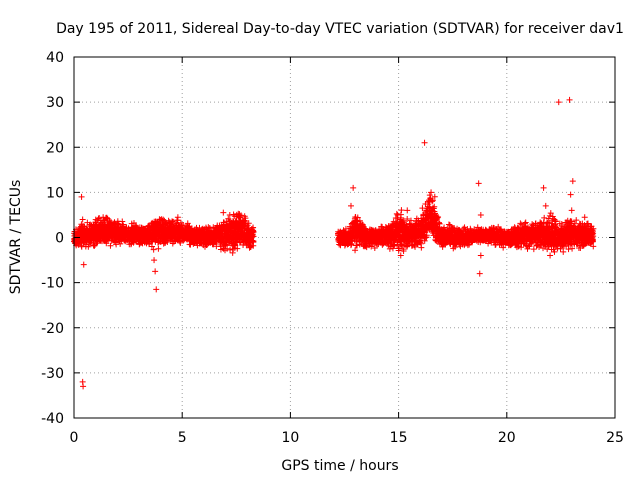  Describe the element at coordinates (290, 438) in the screenshot. I see `x-tick-label: 10` at that location.